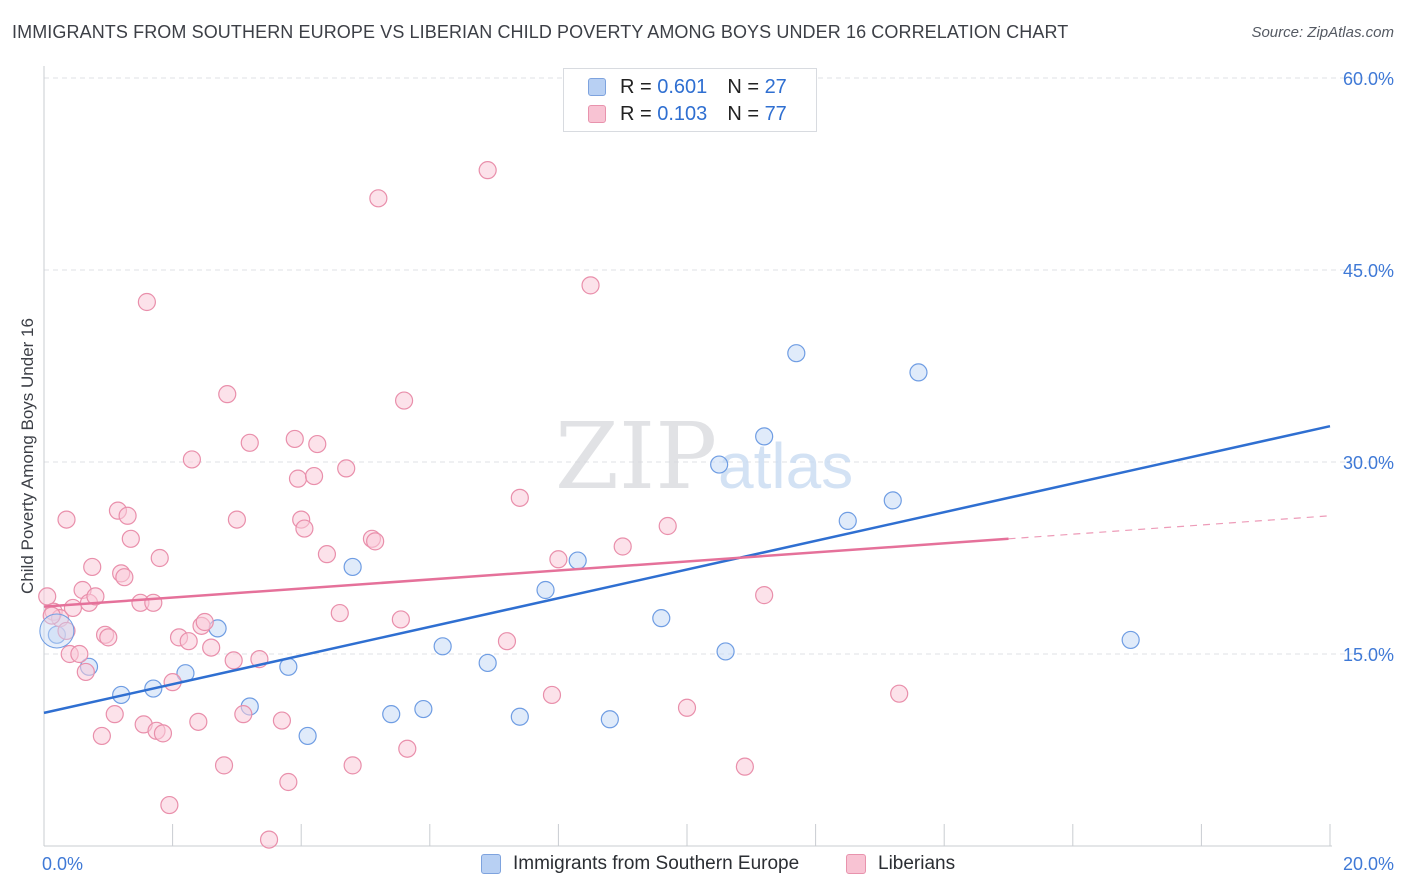 The height and width of the screenshot is (892, 1406). What do you see at coordinates (775, 86) in the screenshot?
I see `blue-n-value: 27` at bounding box center [775, 86].